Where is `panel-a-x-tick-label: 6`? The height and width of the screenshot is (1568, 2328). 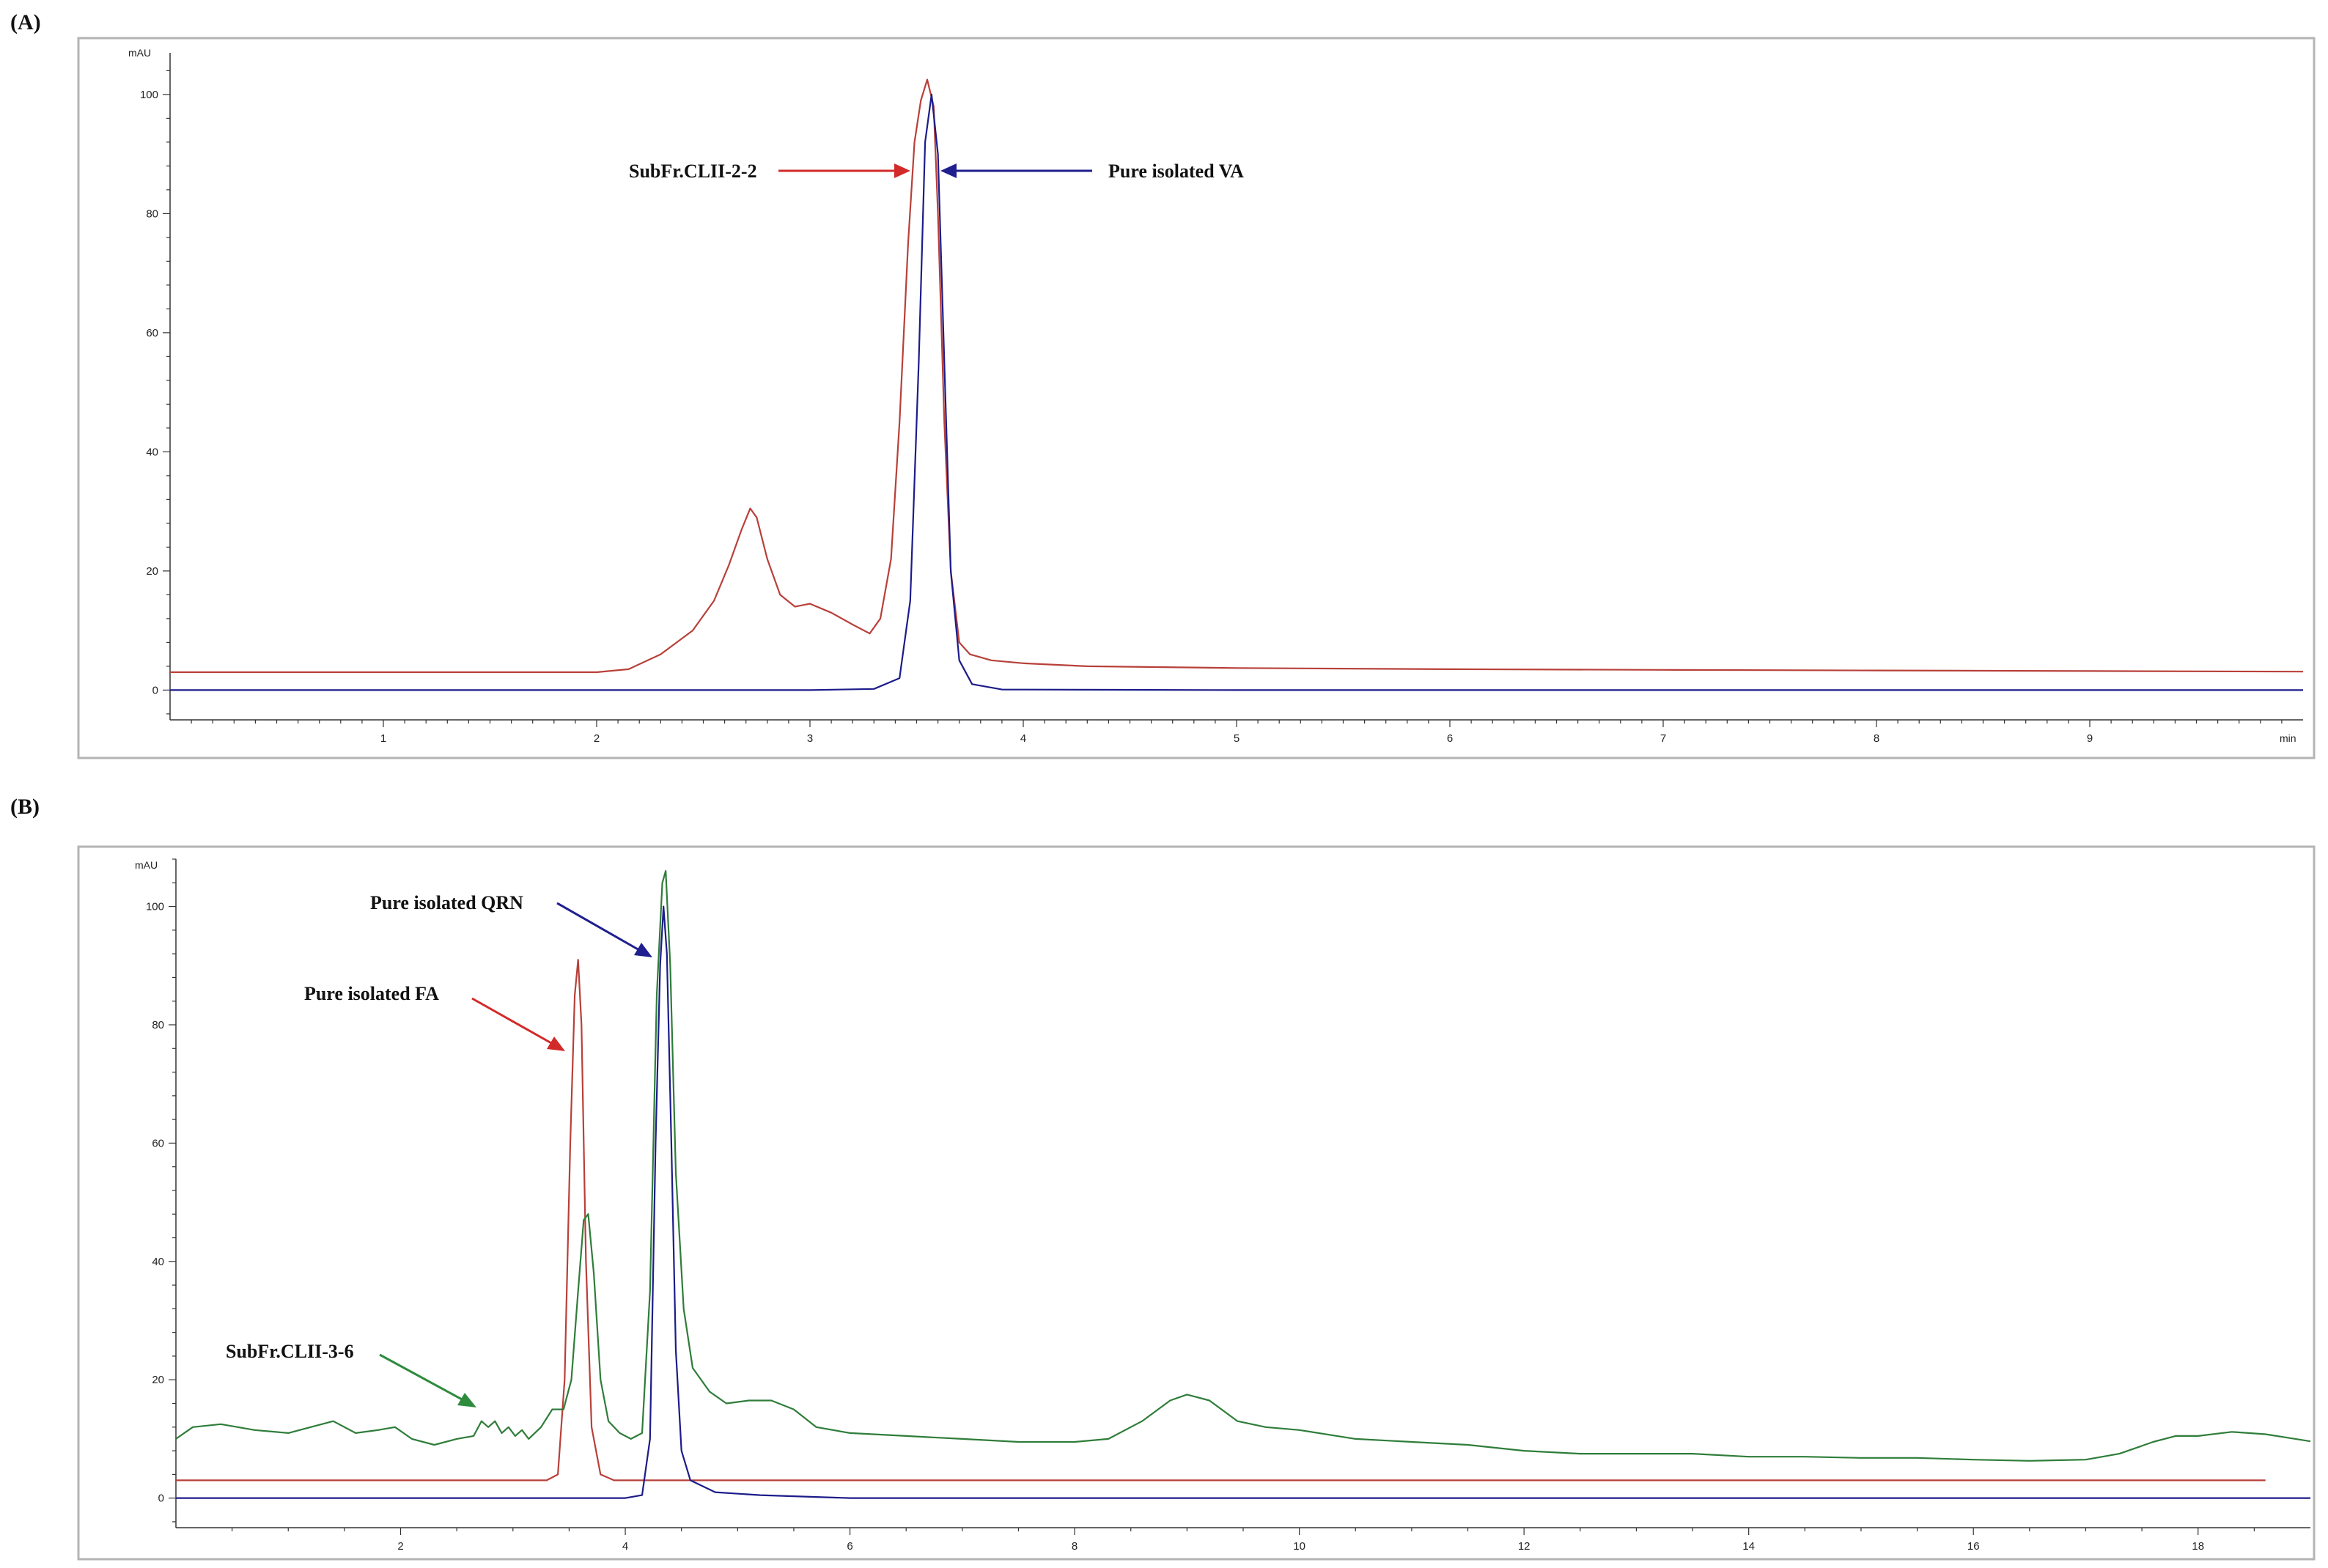 panel-a-x-tick-label: 6 is located at coordinates (1450, 738).